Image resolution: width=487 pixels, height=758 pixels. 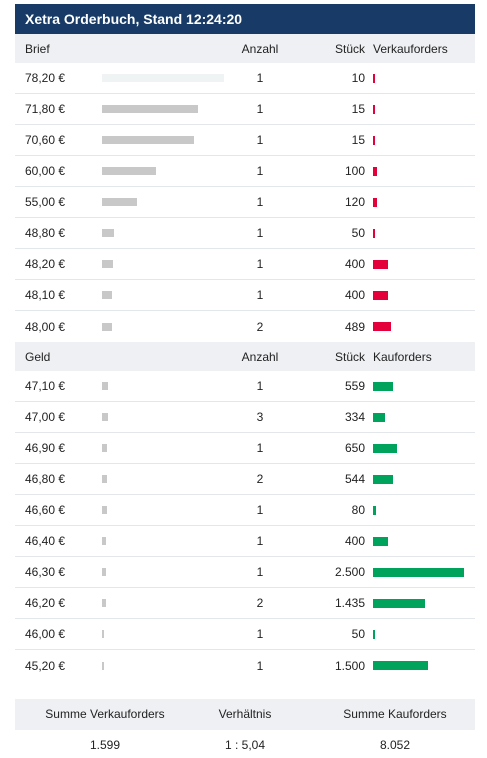 I want to click on bid-price: 46,80 €, so click(x=45, y=479).